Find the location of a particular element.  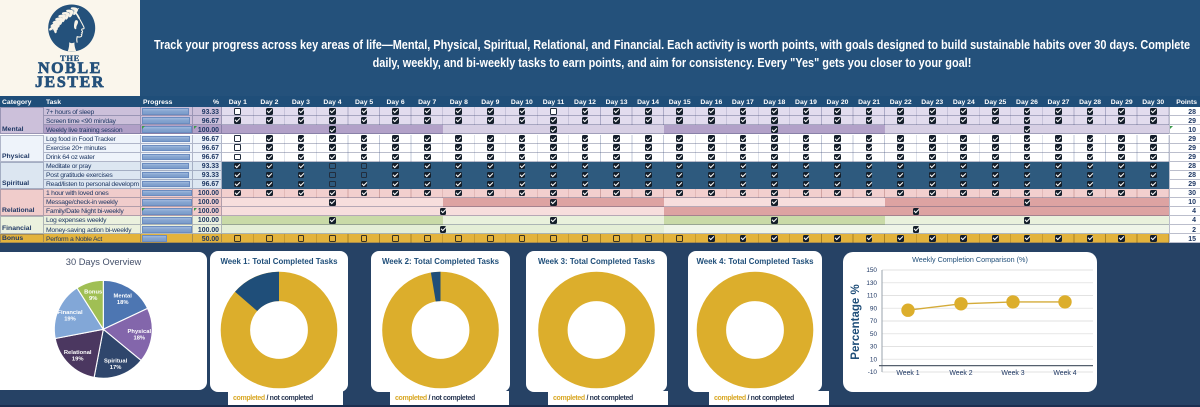

svg-text: Week 2 is located at coordinates (960, 373).